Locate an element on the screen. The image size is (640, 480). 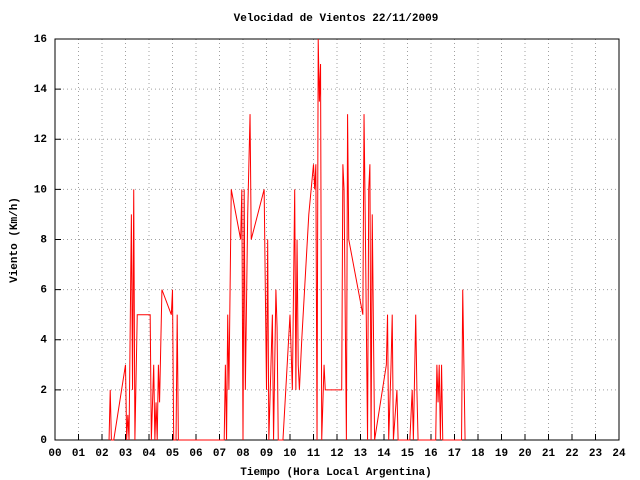
y-tick-label: 14 is located at coordinates (41, 90).